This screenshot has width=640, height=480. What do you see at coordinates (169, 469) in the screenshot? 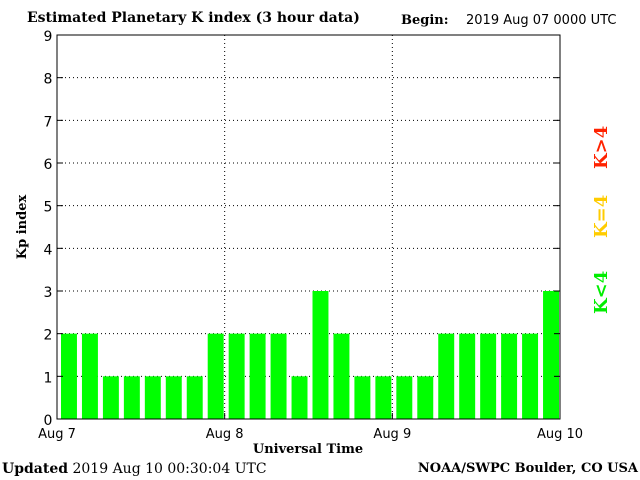
I see `updated-value: 2019 Aug 10 00:30:04 UTC` at bounding box center [169, 469].